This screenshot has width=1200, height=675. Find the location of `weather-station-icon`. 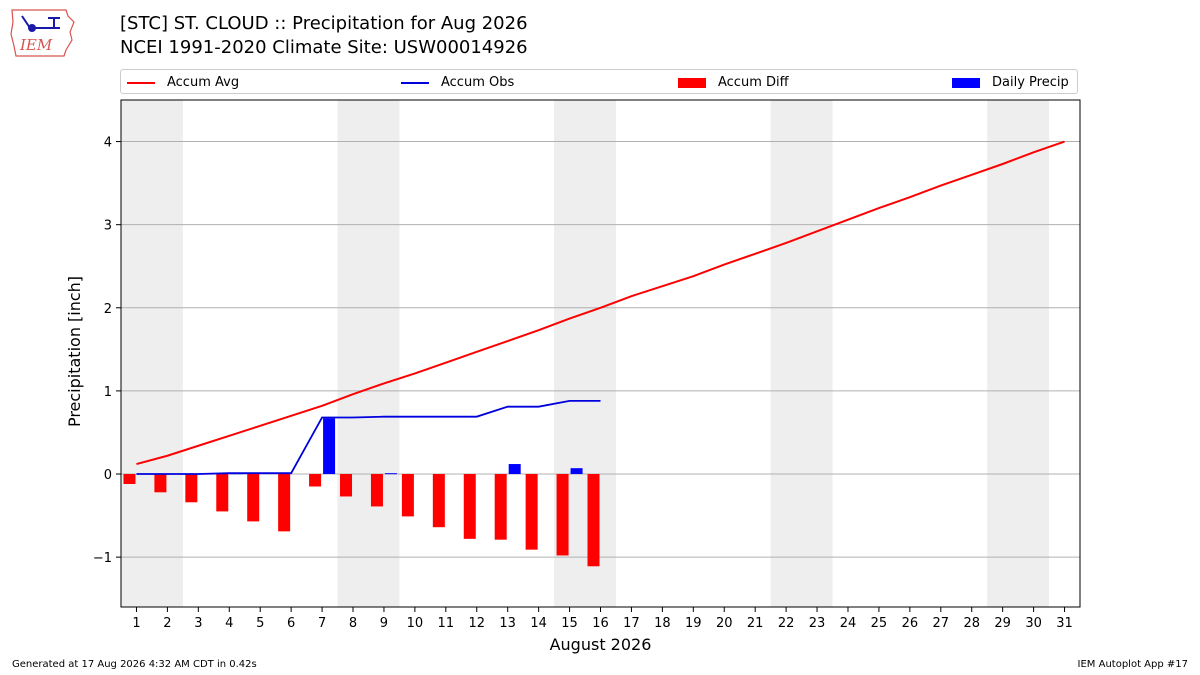

weather-station-icon is located at coordinates (40, 23).